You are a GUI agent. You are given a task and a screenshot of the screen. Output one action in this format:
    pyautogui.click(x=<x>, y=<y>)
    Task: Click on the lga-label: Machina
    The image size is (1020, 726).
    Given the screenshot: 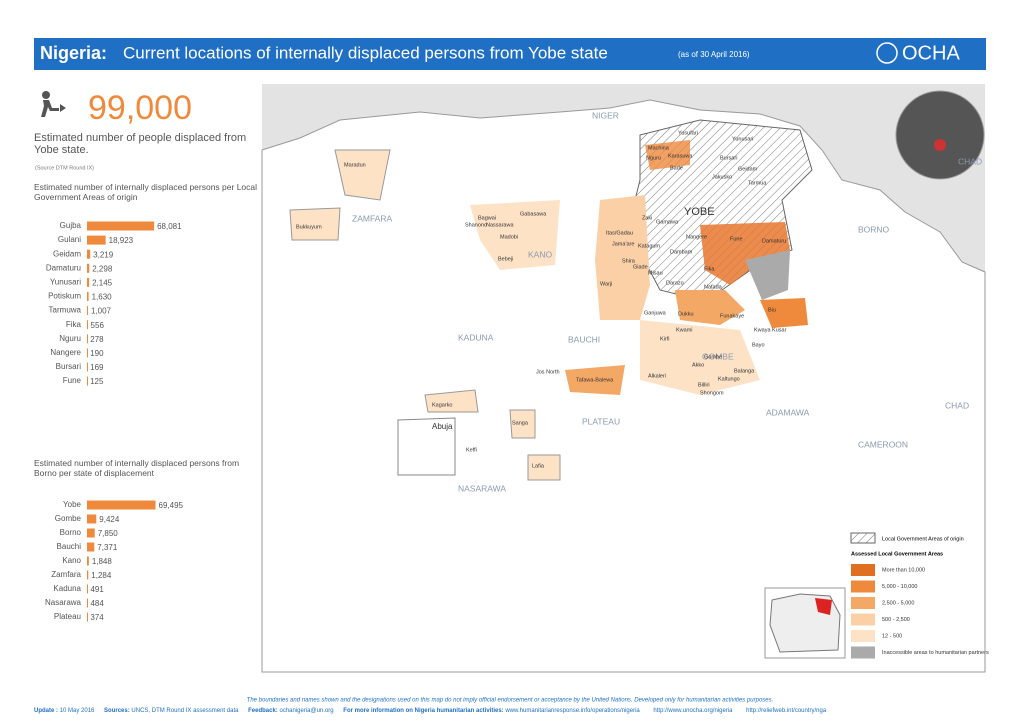 What is the action you would take?
    pyautogui.click(x=659, y=148)
    